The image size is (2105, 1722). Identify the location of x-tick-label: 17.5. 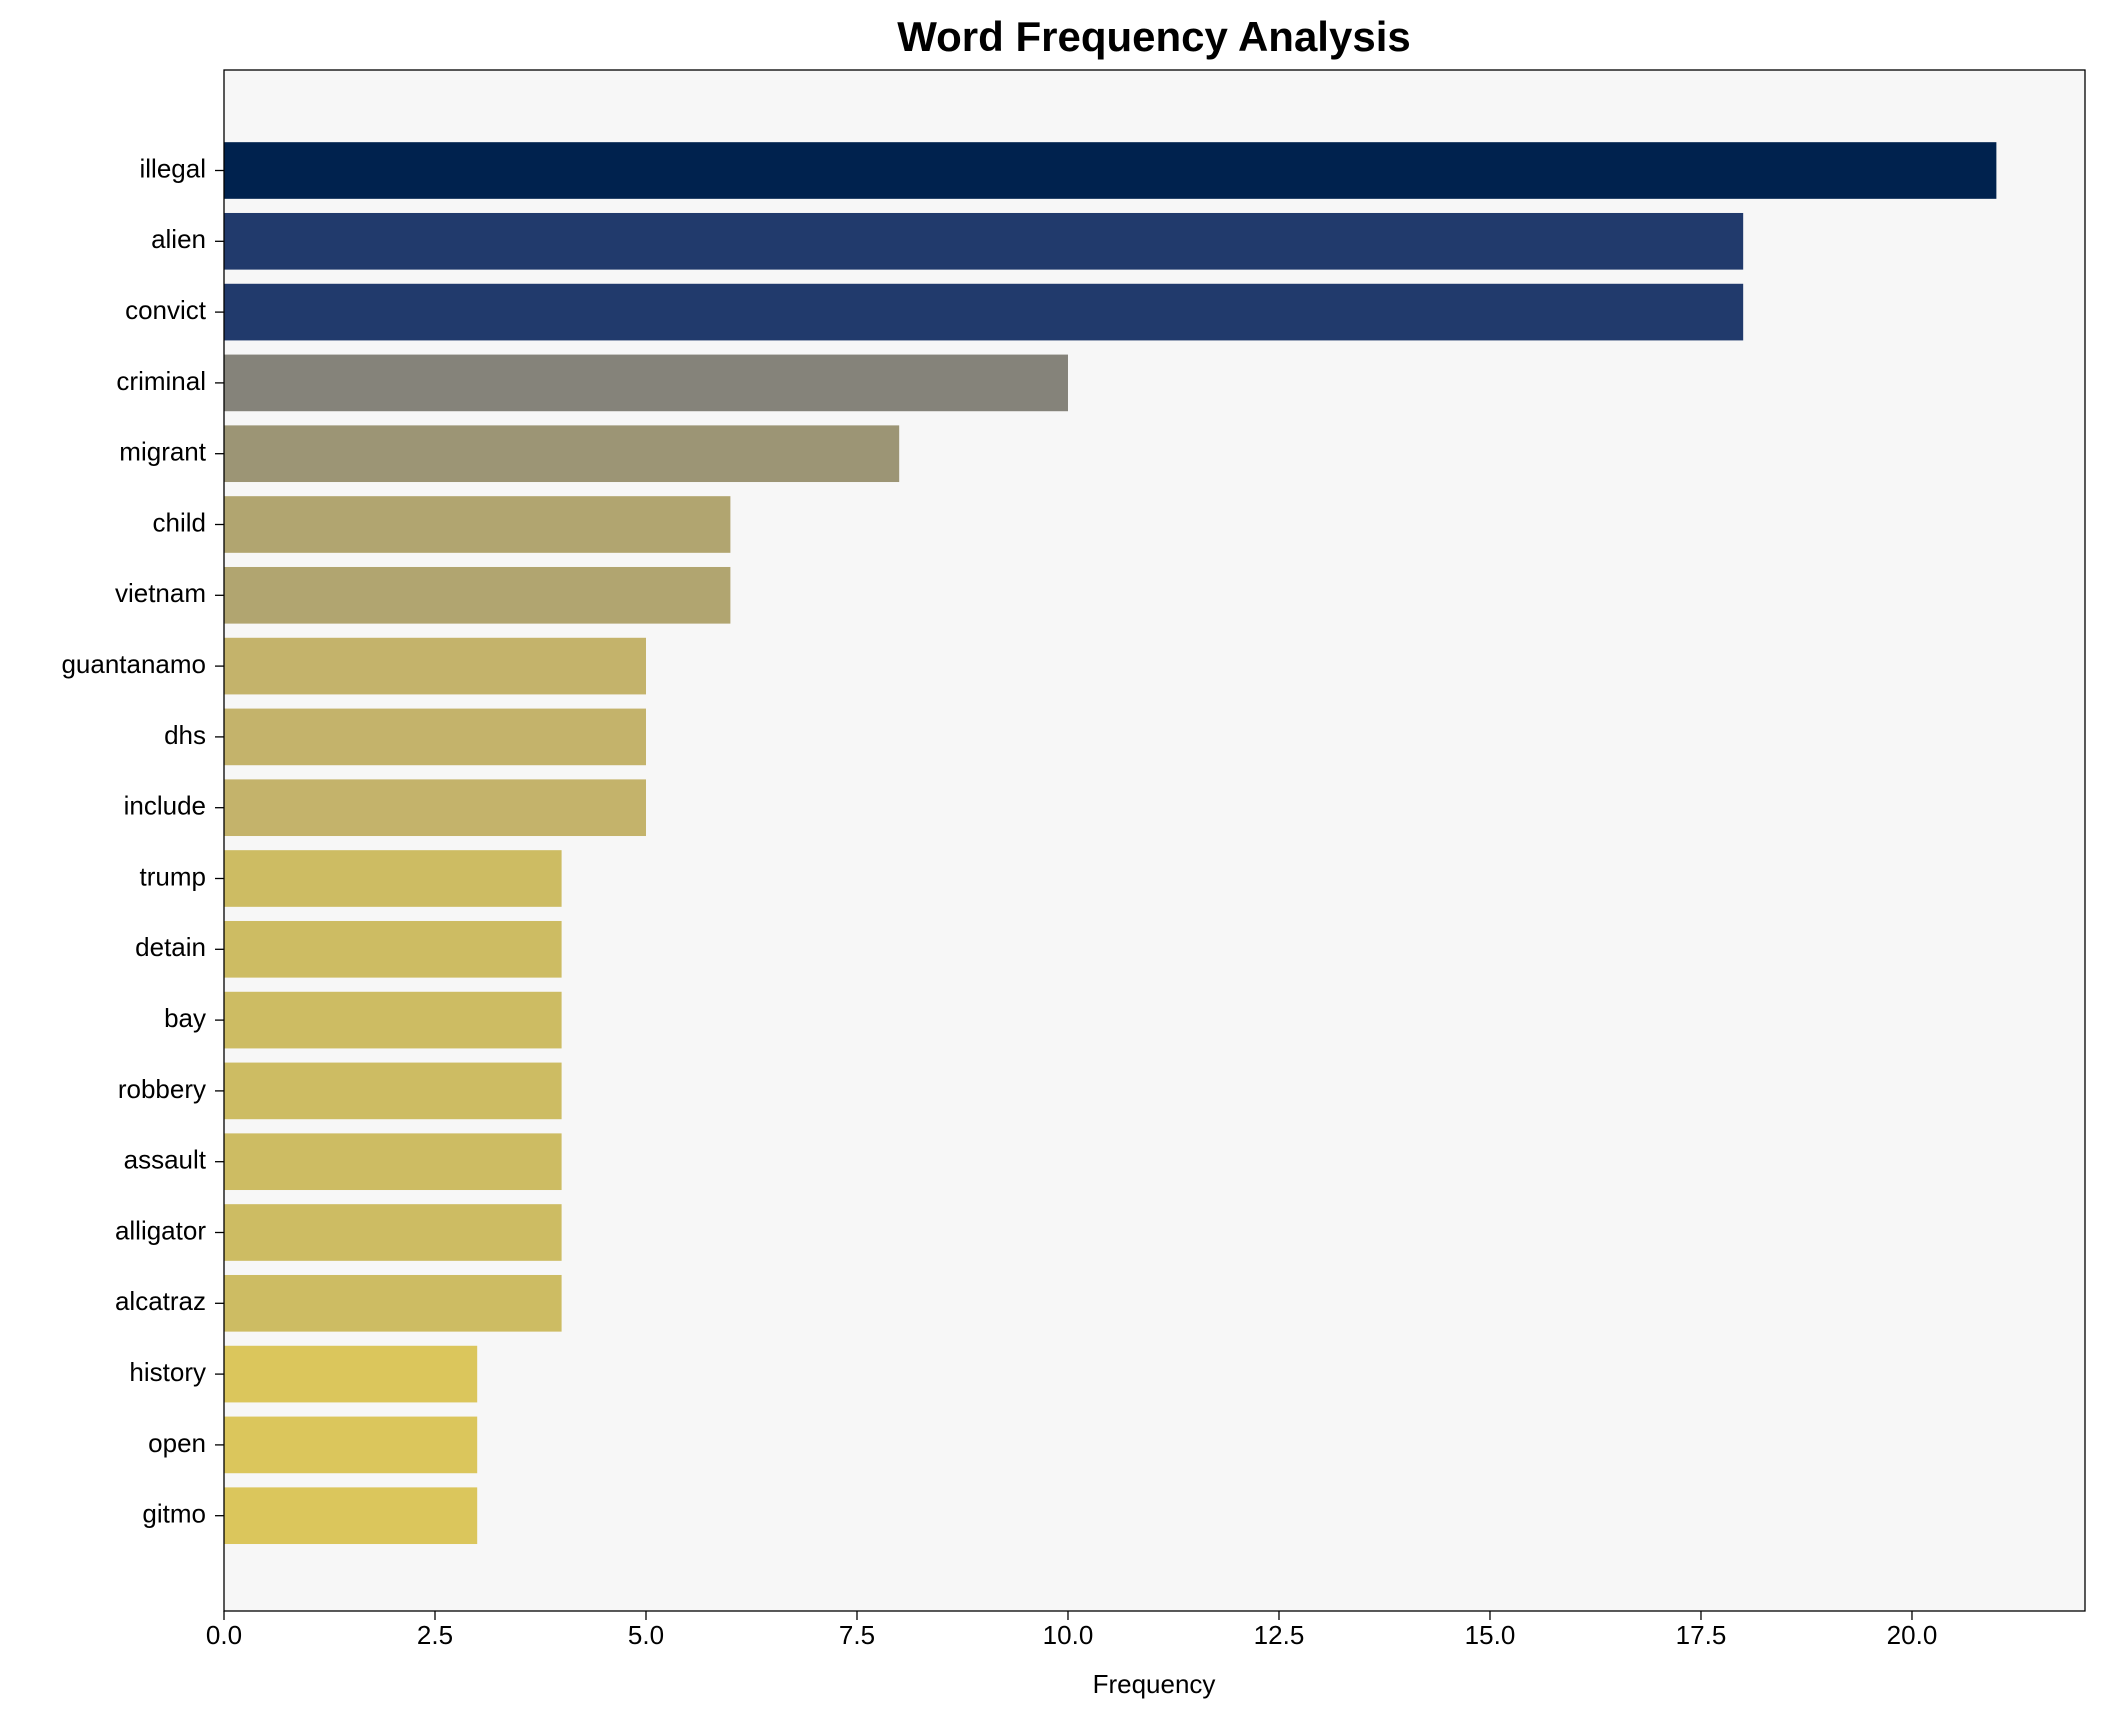
(1701, 1635).